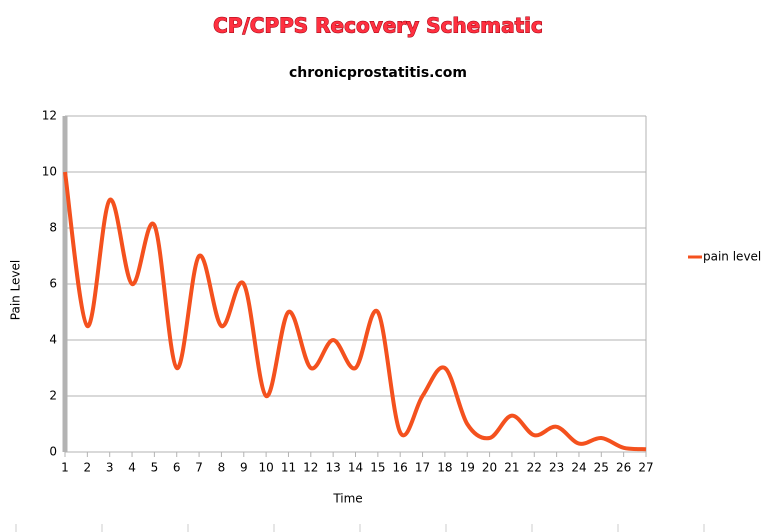  I want to click on x-axis-label: Time, so click(347, 499).